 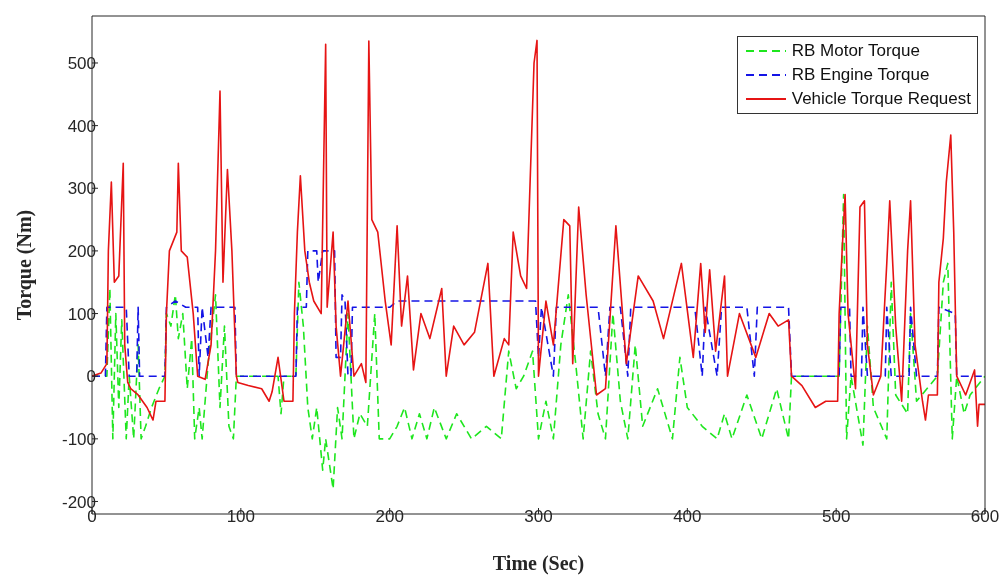 What do you see at coordinates (860, 75) in the screenshot?
I see `legend-label: RB Engine Torque` at bounding box center [860, 75].